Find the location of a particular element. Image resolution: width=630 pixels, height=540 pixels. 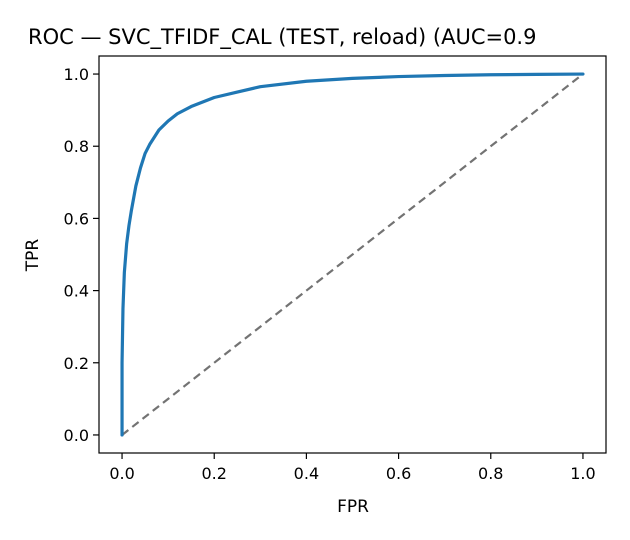

x-tick-label: 0.0 is located at coordinates (121, 473).